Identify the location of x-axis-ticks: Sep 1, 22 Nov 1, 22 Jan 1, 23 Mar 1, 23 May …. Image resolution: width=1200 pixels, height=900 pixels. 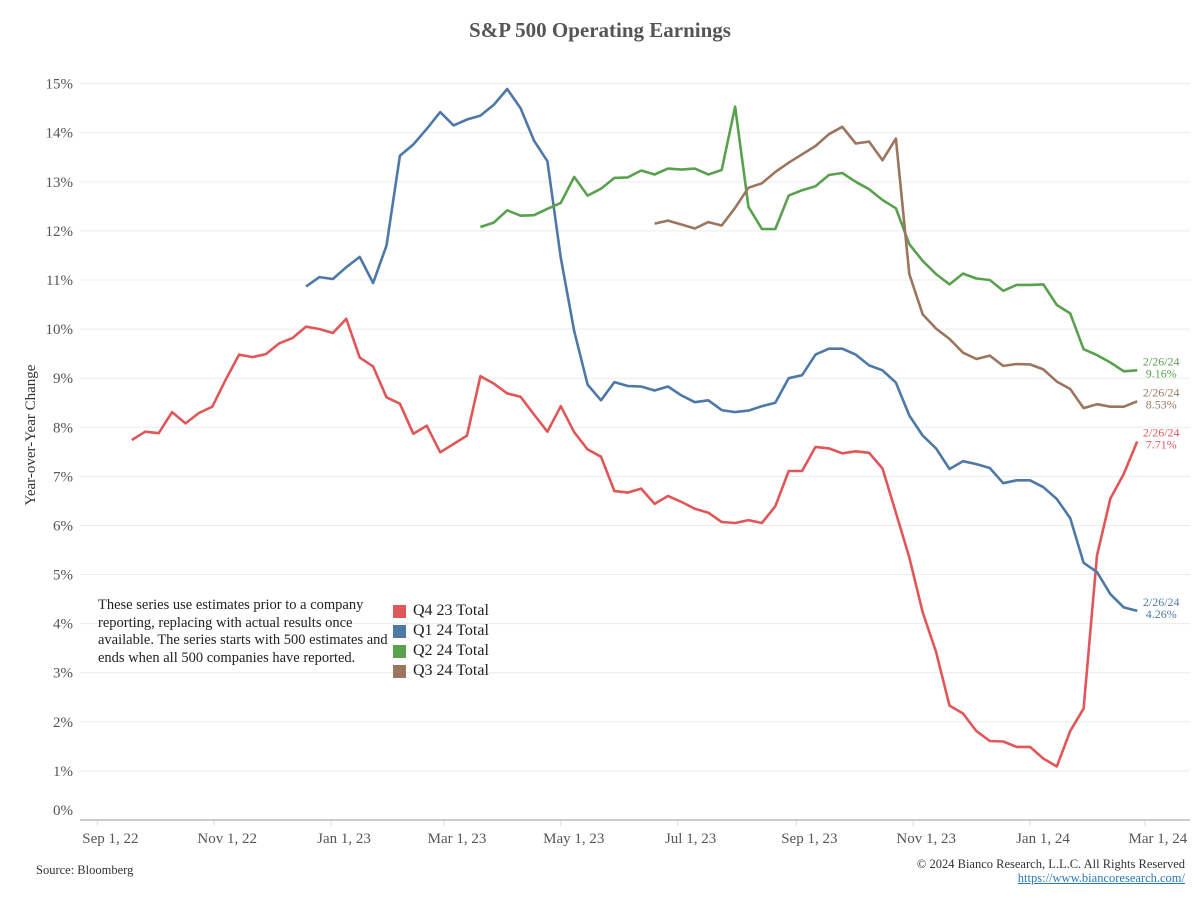
(635, 833).